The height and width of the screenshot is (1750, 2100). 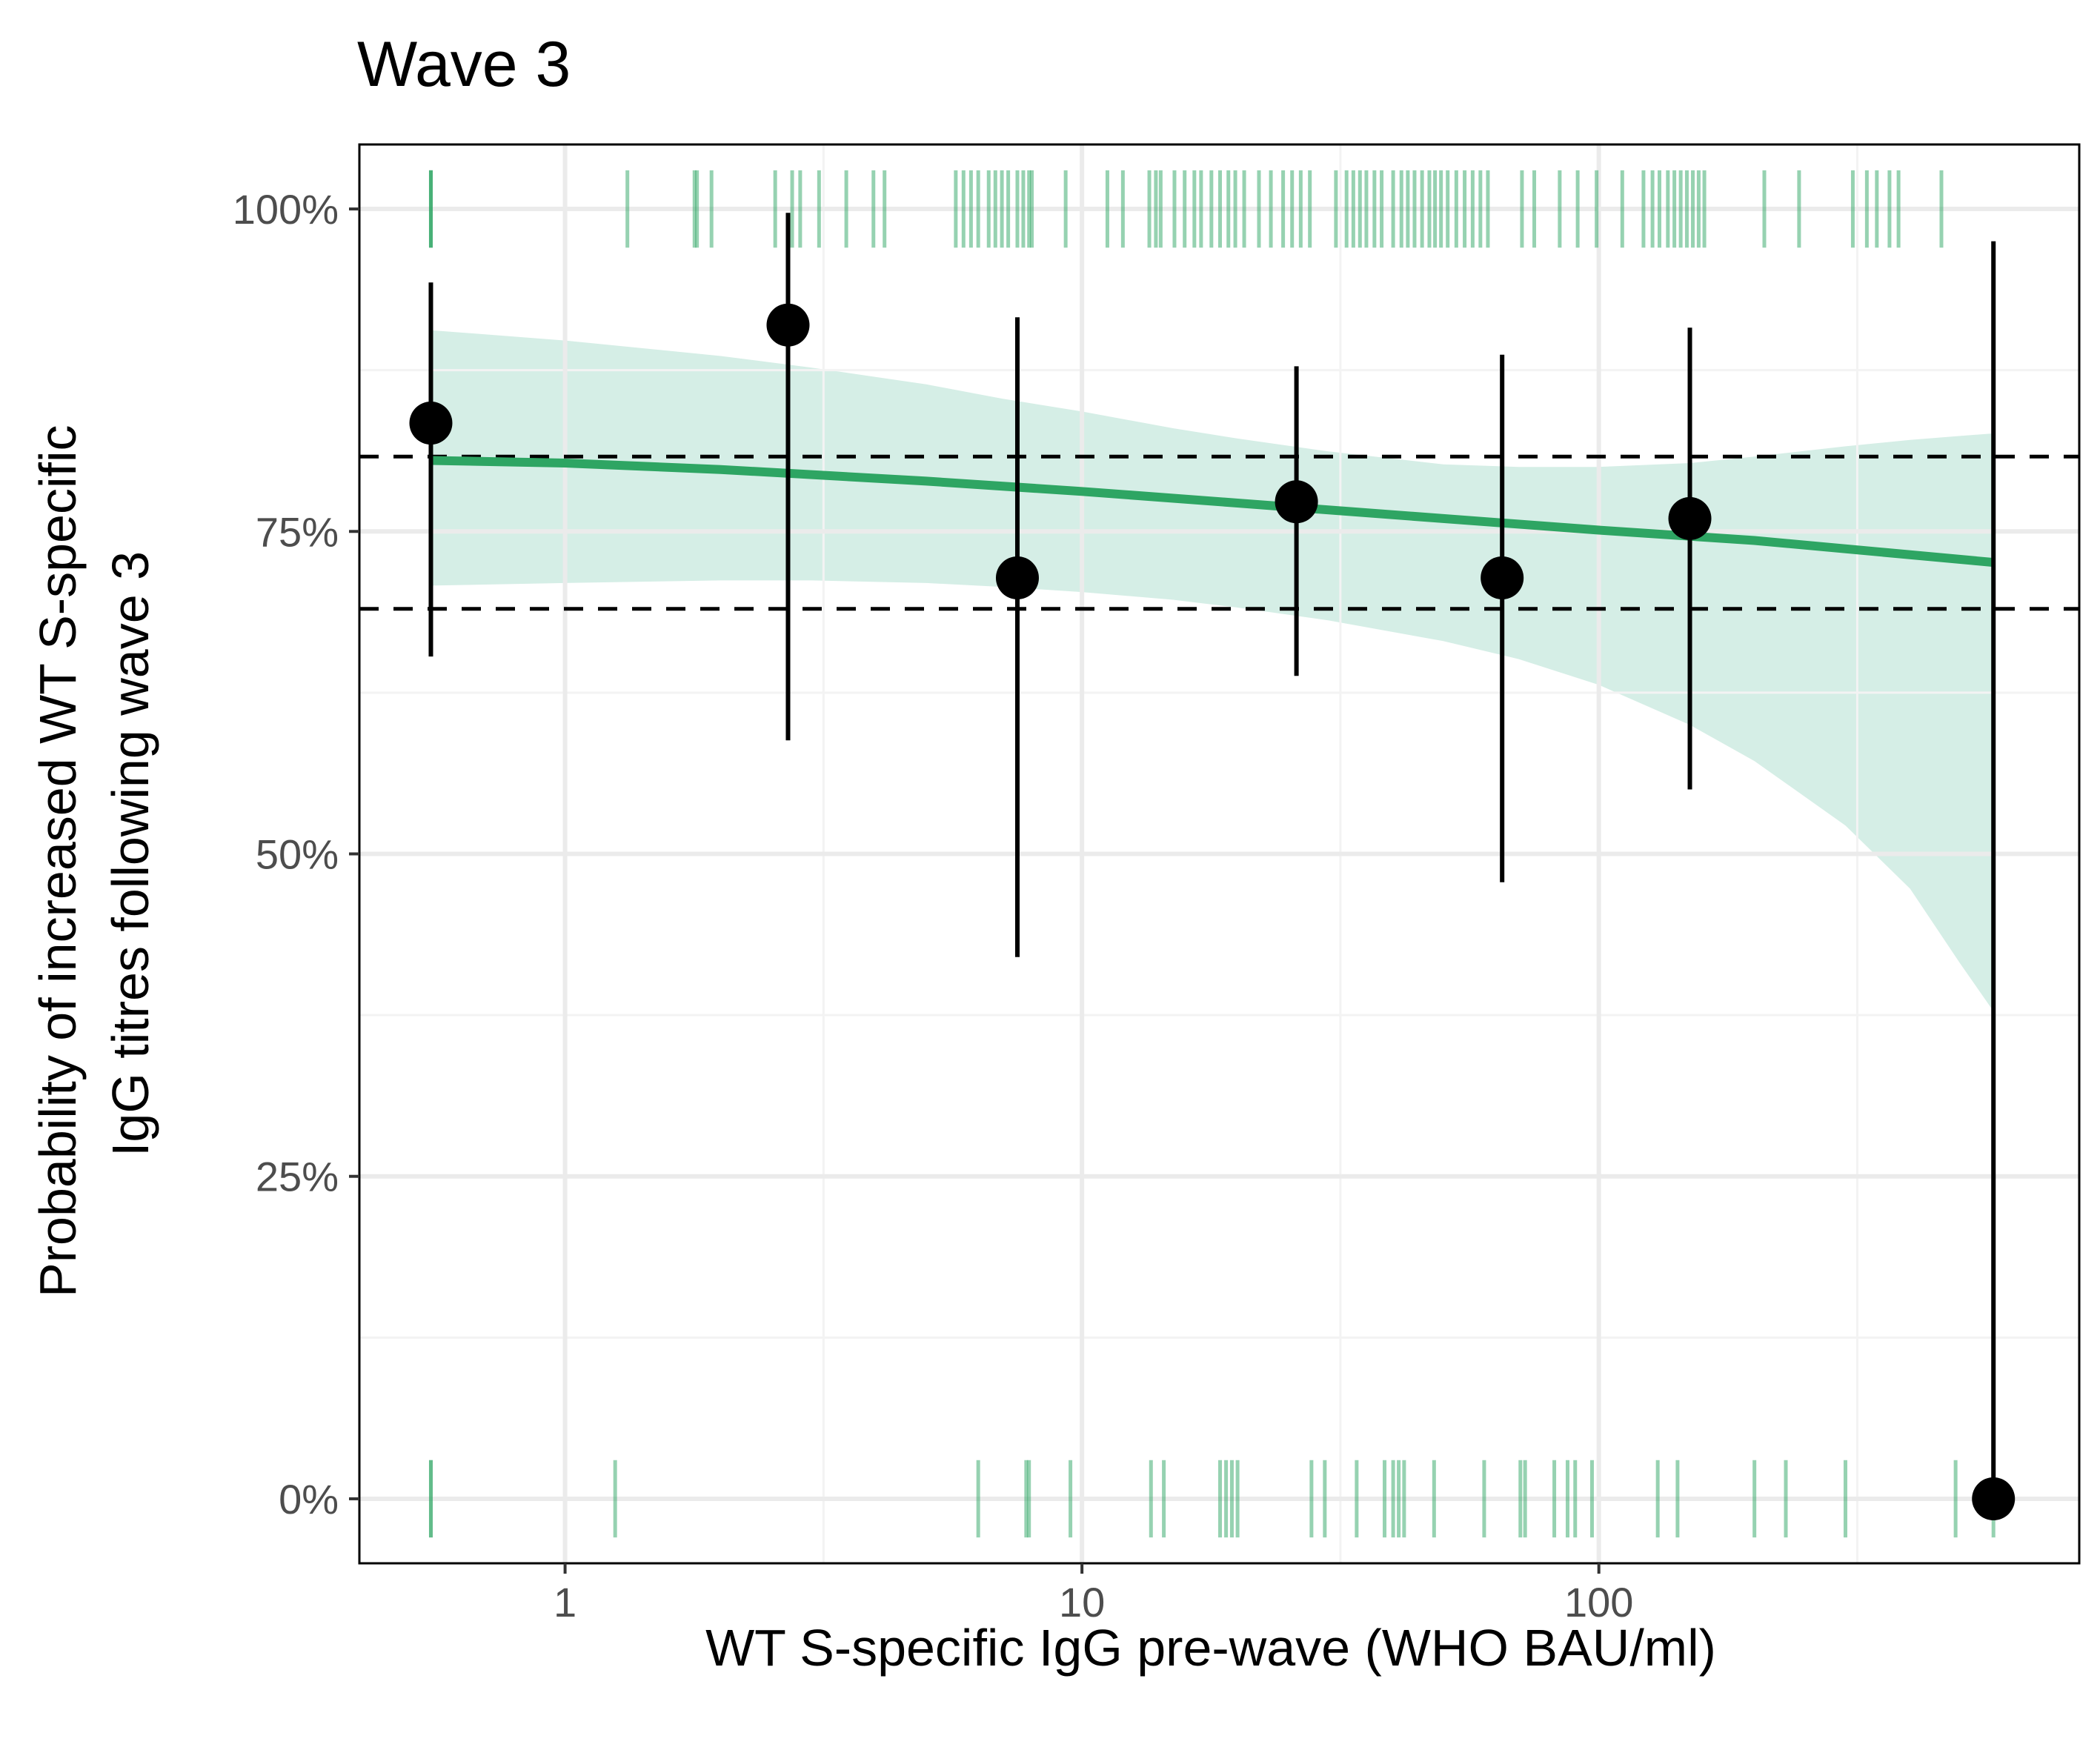 What do you see at coordinates (58, 861) in the screenshot?
I see `y-axis-title-line-1: Probability of increased WT S-specific` at bounding box center [58, 861].